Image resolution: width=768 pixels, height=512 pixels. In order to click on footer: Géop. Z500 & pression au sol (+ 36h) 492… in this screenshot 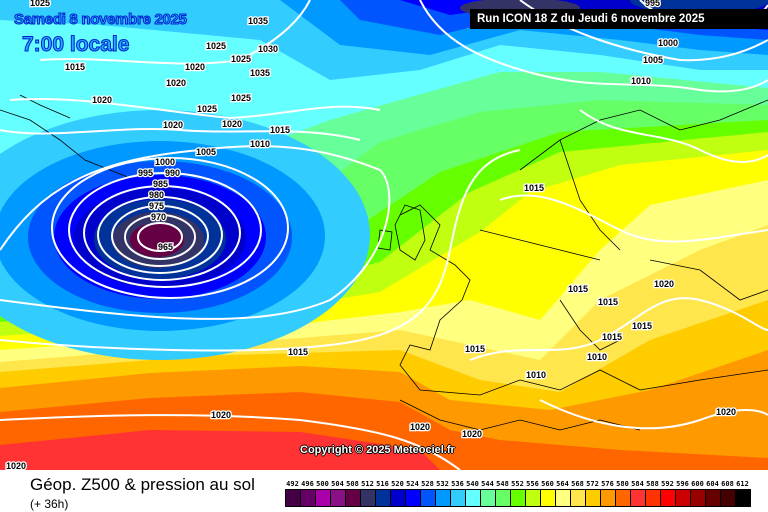, I will do `click(384, 491)`.